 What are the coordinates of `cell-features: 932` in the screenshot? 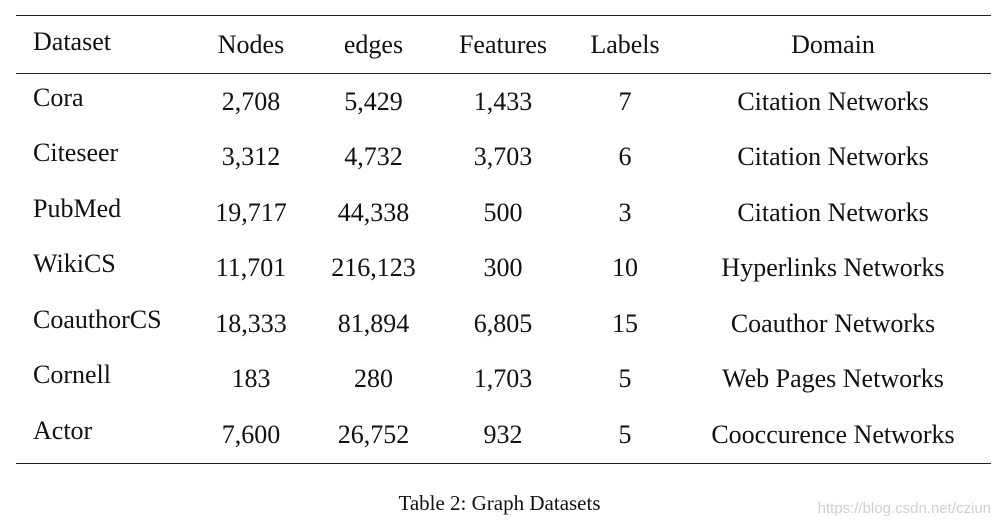 It's located at (503, 434).